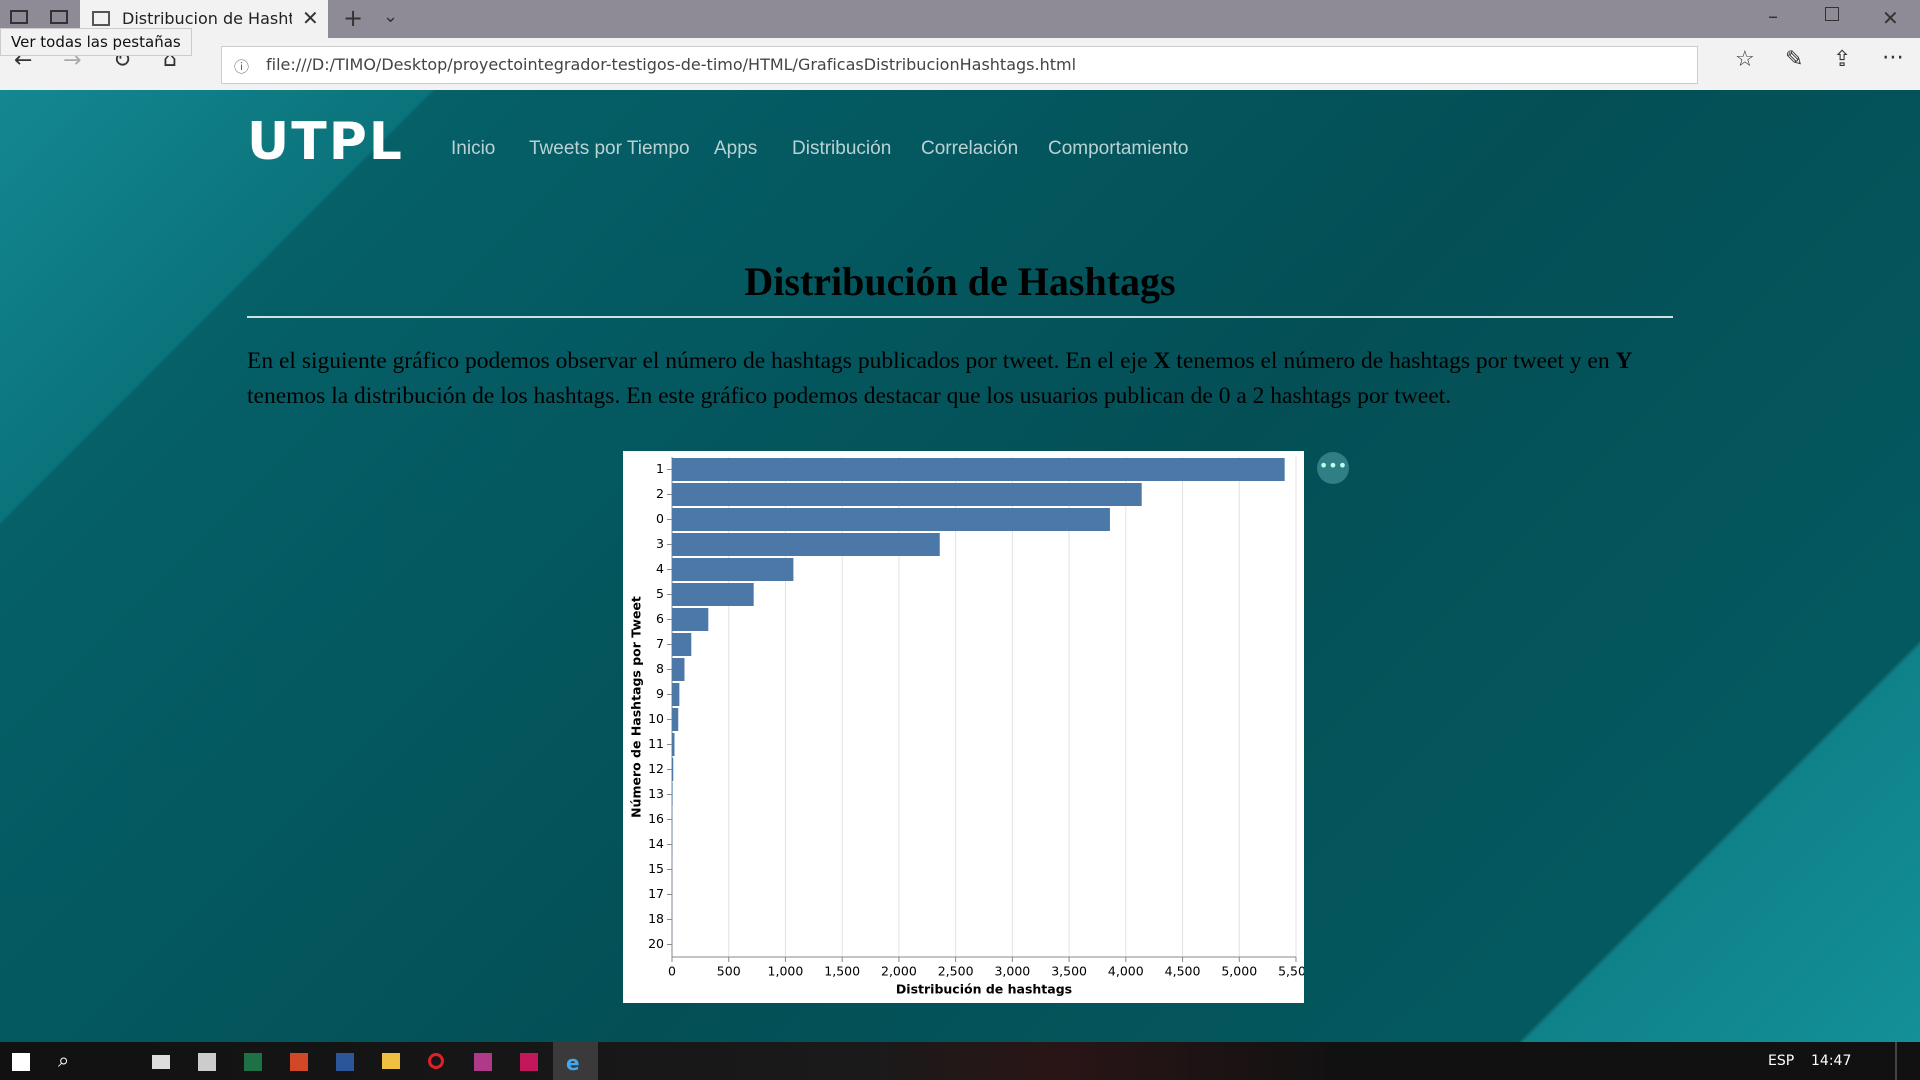 The width and height of the screenshot is (1920, 1080). What do you see at coordinates (660, 518) in the screenshot?
I see `y-tick-label: 0` at bounding box center [660, 518].